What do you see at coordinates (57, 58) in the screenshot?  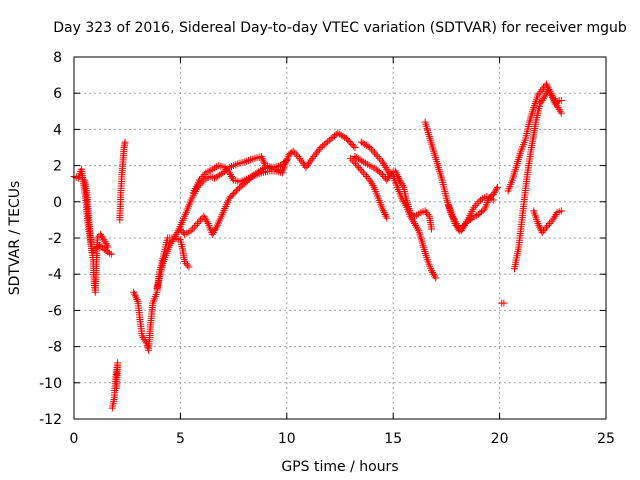 I see `y-tick-label: 8` at bounding box center [57, 58].